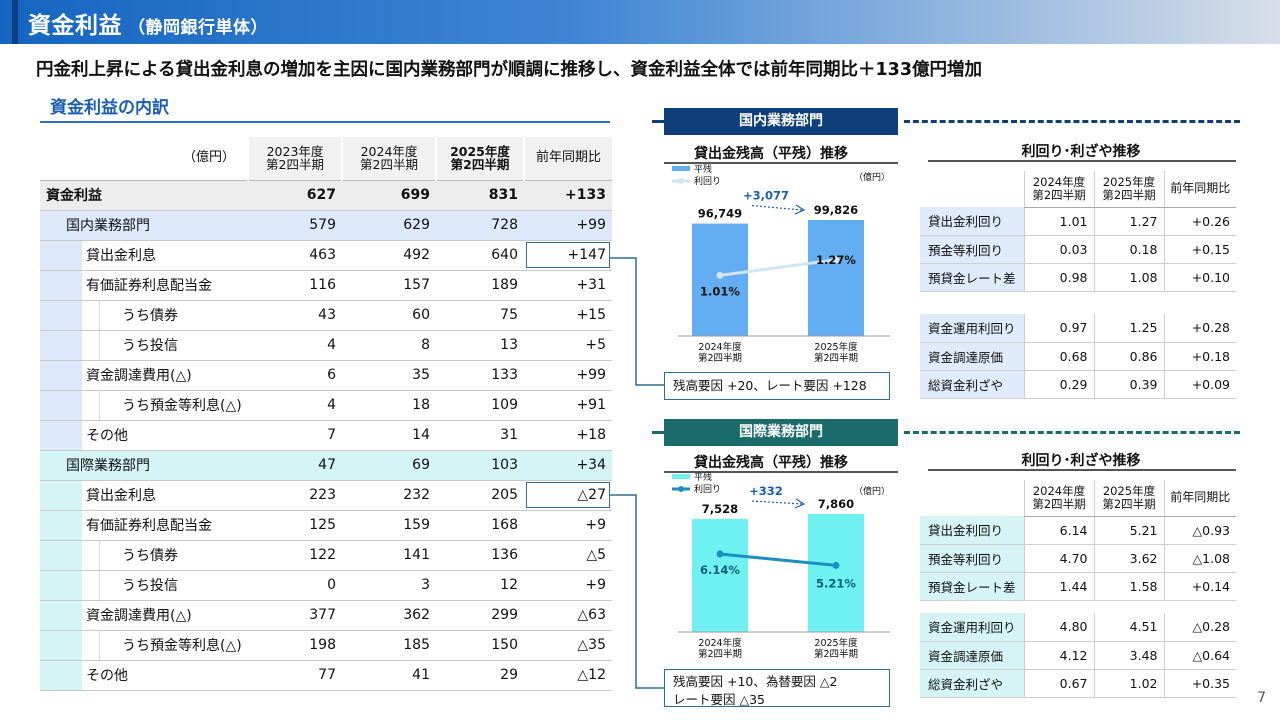 The image size is (1280, 720). Describe the element at coordinates (1200, 497) in the screenshot. I see `rates-col-header-text: 前年同期比` at that location.